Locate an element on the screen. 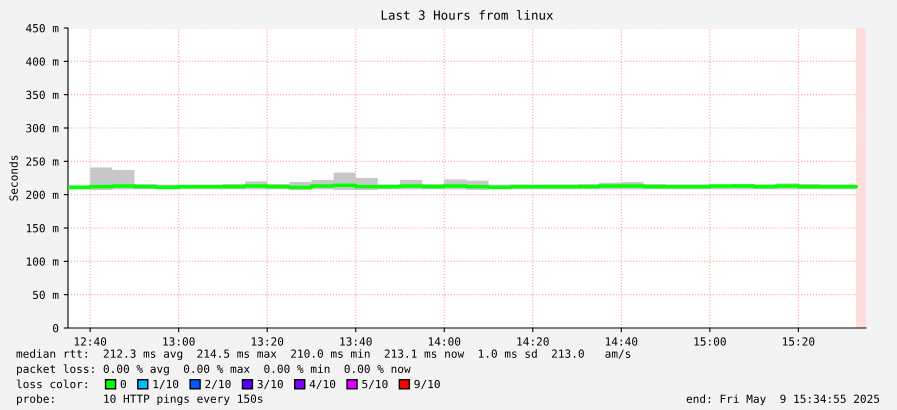 Image resolution: width=897 pixels, height=410 pixels. x-tick-label: 14:40 is located at coordinates (622, 341).